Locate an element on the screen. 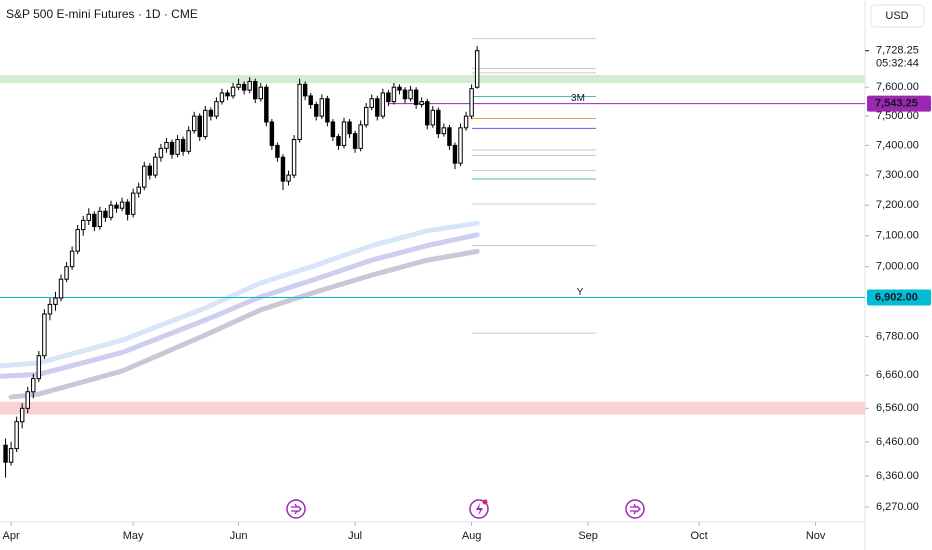  price-line-label: Y is located at coordinates (580, 292).